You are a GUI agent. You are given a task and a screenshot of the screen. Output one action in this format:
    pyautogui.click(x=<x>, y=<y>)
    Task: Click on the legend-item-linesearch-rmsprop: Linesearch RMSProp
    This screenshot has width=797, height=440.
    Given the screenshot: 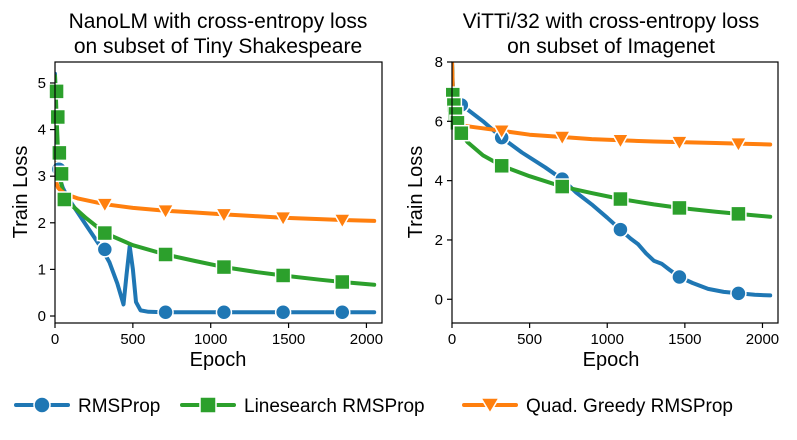 What is the action you would take?
    pyautogui.click(x=302, y=406)
    